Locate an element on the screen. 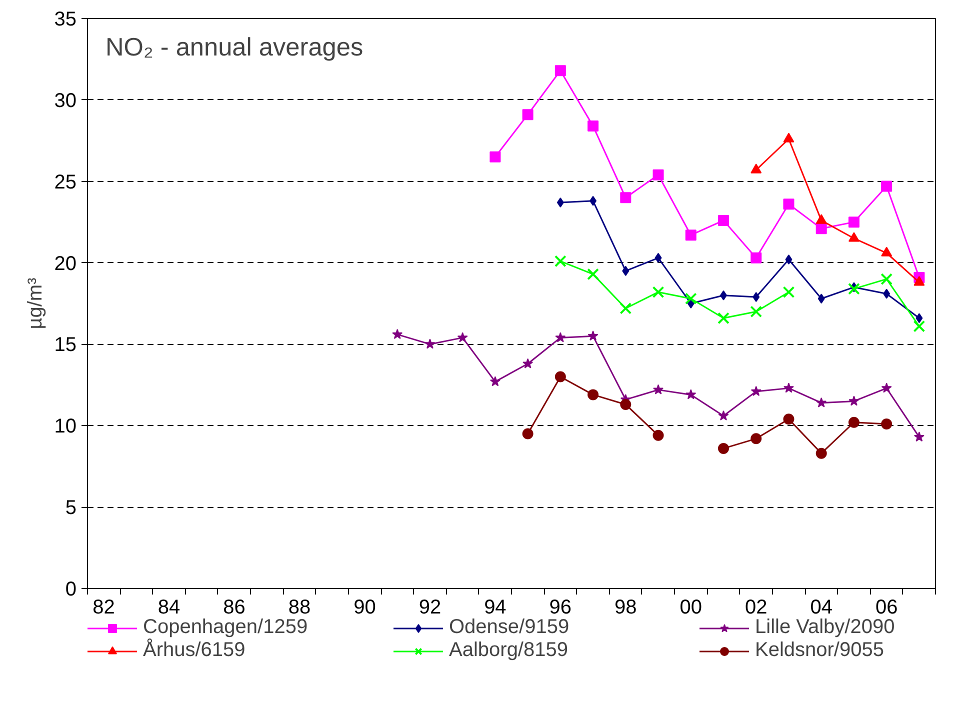 The height and width of the screenshot is (725, 967). y-tick-label: 20 is located at coordinates (65, 263).